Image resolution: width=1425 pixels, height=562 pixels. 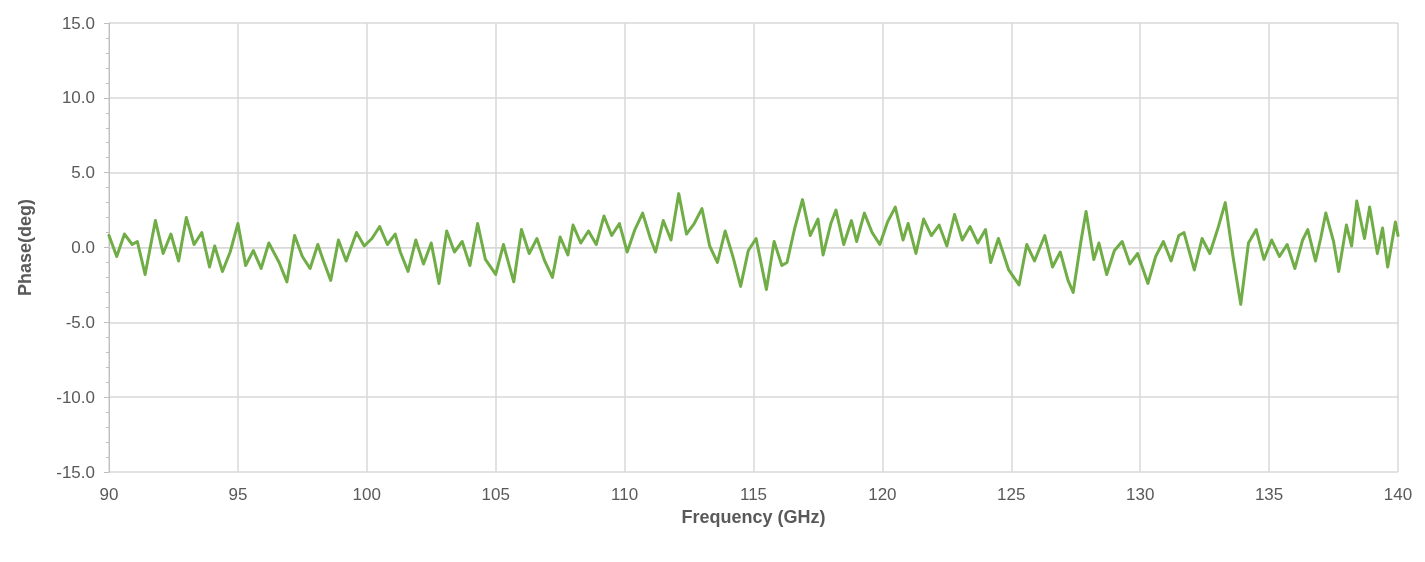 What do you see at coordinates (75, 472) in the screenshot?
I see `y-tick-label: -15.0` at bounding box center [75, 472].